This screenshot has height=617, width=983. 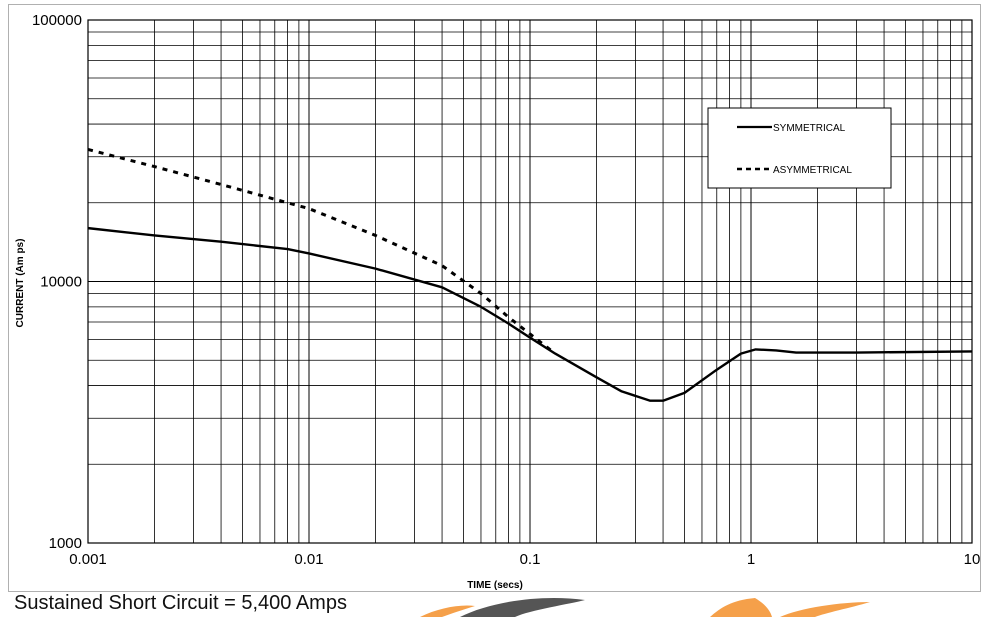 I want to click on footer-note: Sustained Short Circuit = 5,400 Amps, so click(x=180, y=603).